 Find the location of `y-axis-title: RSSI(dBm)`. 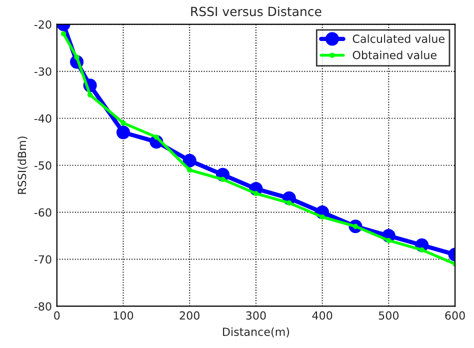

y-axis-title: RSSI(dBm) is located at coordinates (23, 165).